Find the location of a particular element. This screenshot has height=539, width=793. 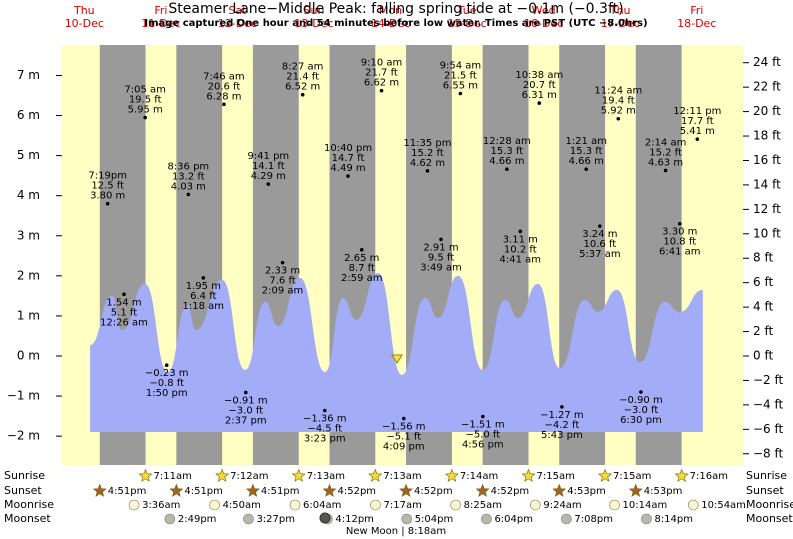

y2-tick-label: −8 ft is located at coordinates (768, 453).